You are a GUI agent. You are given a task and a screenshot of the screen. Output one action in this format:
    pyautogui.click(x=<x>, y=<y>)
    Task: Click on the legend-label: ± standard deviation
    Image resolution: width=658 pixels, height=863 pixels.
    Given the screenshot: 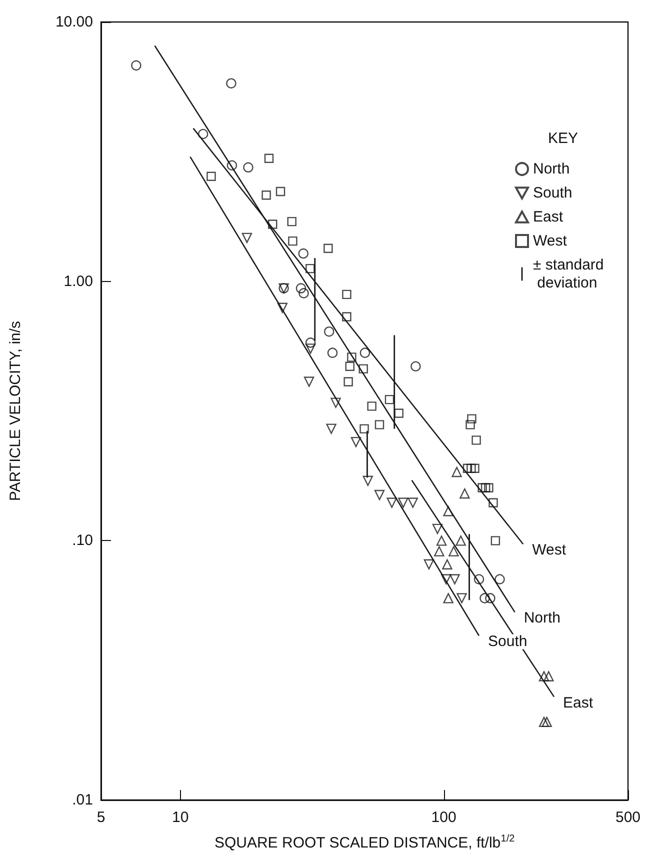 What is the action you would take?
    pyautogui.click(x=568, y=274)
    